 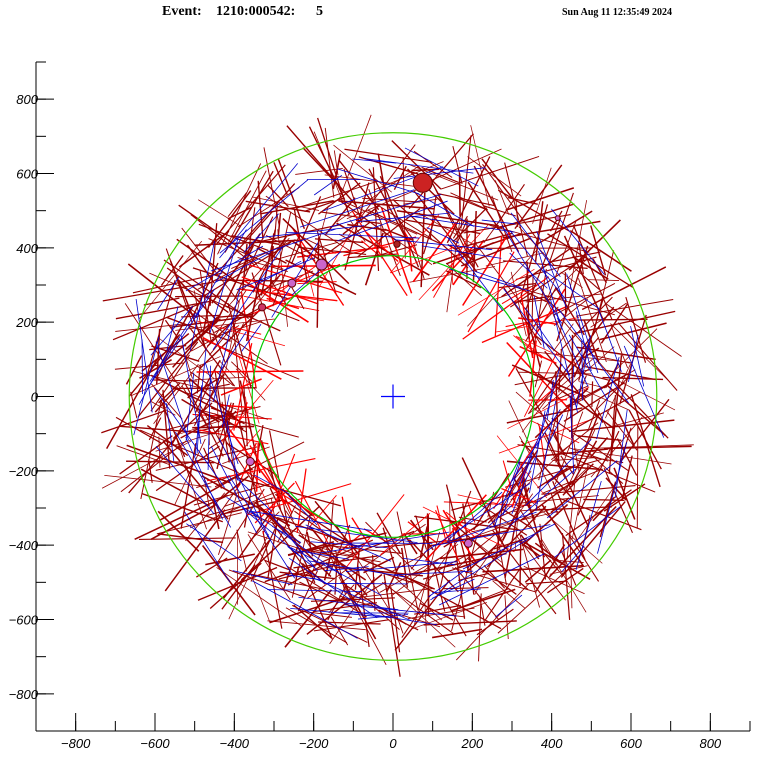 What do you see at coordinates (76, 743) in the screenshot?
I see `x-tick-label: −800` at bounding box center [76, 743].